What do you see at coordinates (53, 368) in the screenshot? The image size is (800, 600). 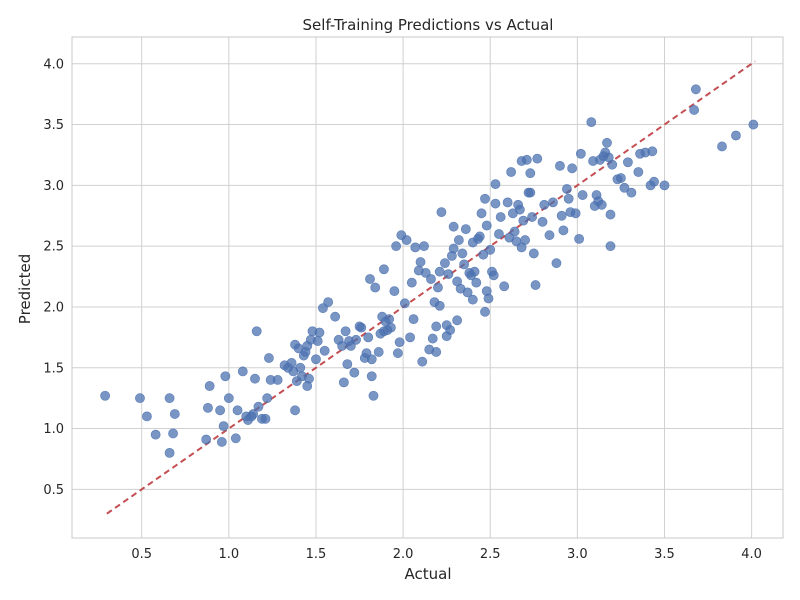 I see `y-tick-label: 1.5` at bounding box center [53, 368].